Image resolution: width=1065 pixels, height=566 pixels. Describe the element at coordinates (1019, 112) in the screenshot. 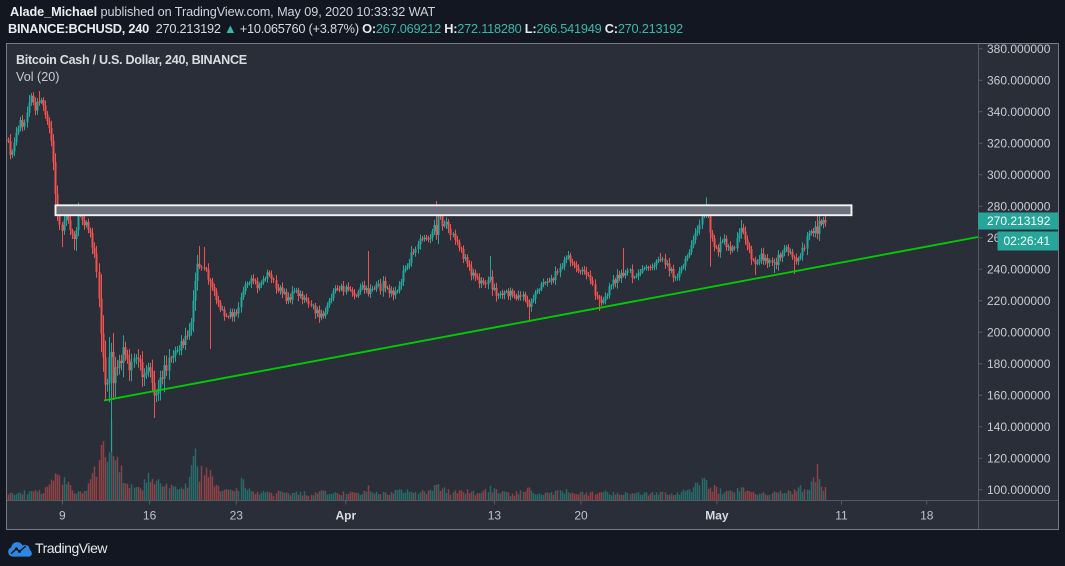

I see `svg-text: 340.000000` at that location.